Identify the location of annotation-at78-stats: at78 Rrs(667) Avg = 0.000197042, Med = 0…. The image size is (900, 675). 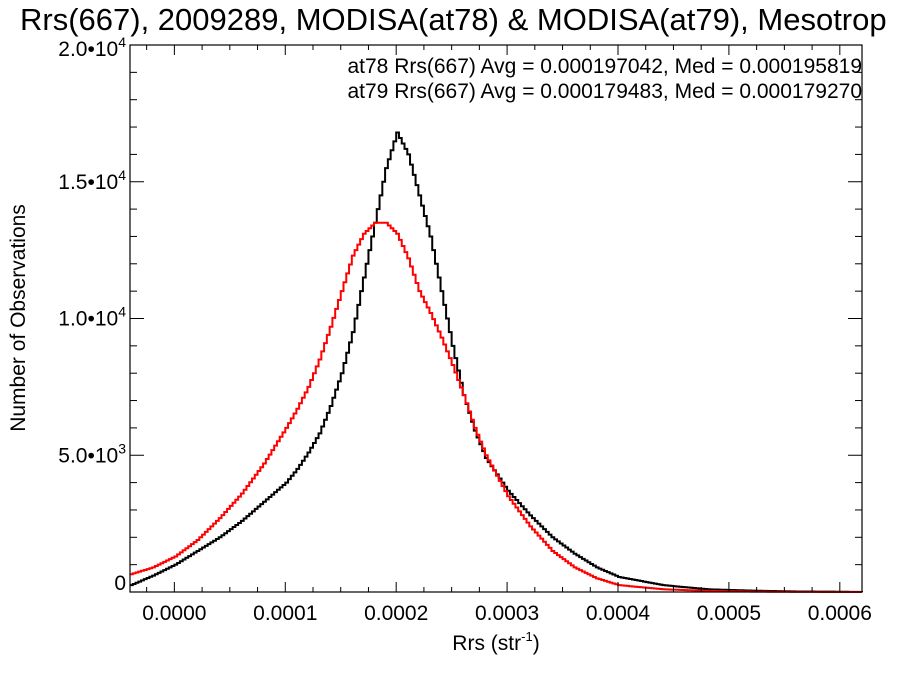
(604, 66).